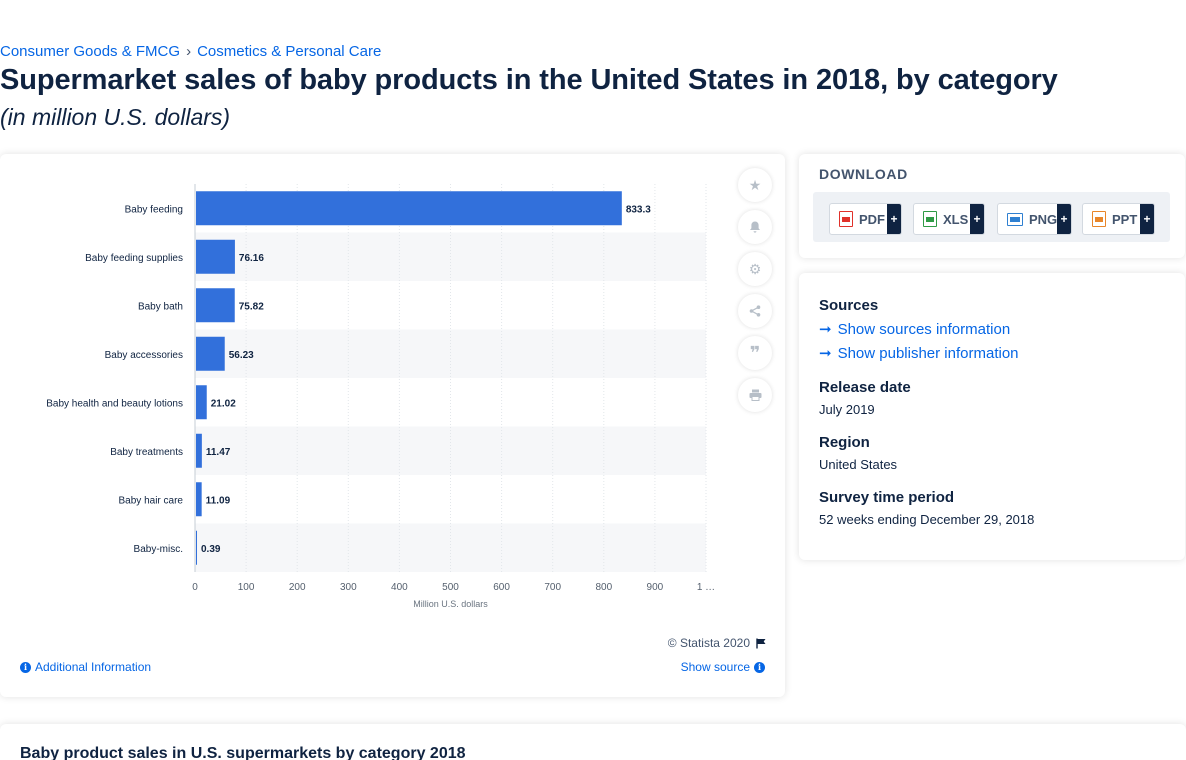 The width and height of the screenshot is (1186, 760). I want to click on category-label: Baby feeding, so click(154, 209).